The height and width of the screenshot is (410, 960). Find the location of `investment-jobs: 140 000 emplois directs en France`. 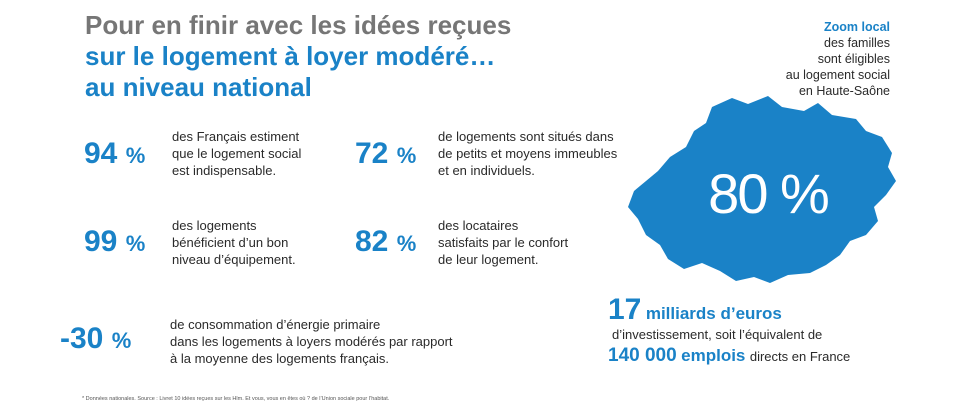

investment-jobs: 140 000 emplois directs en France is located at coordinates (729, 355).